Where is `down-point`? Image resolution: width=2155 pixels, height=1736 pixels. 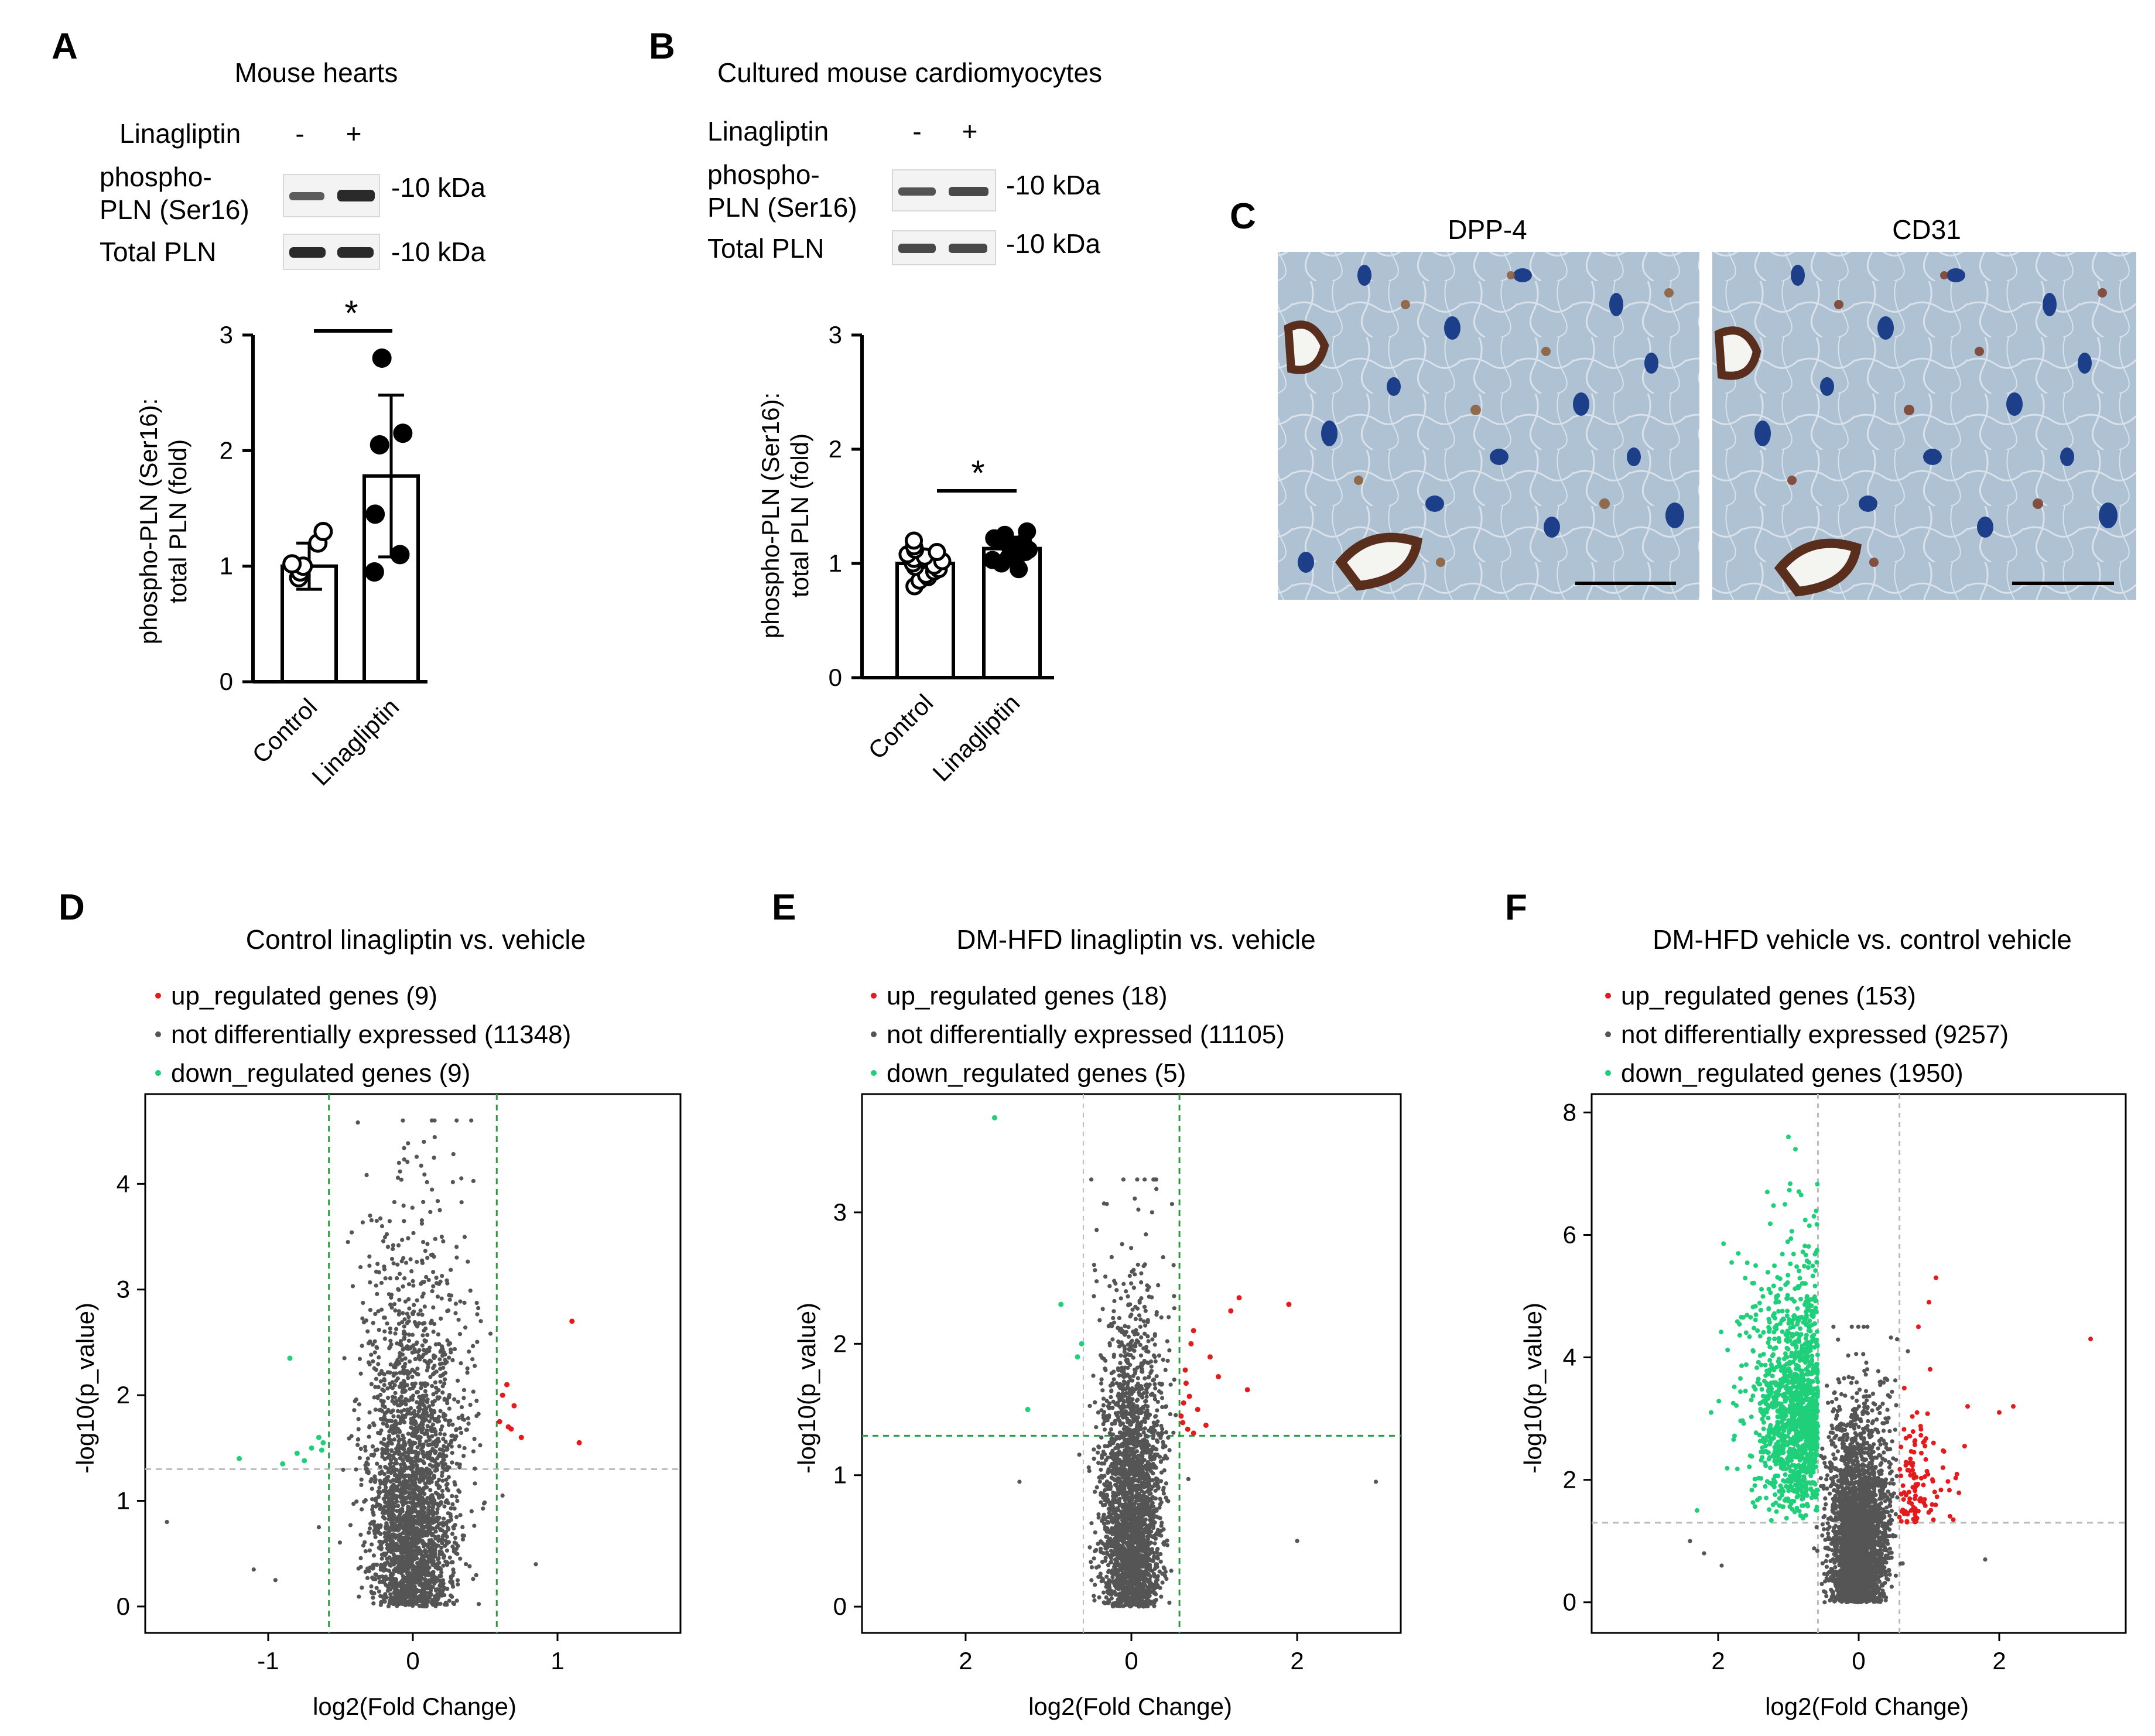 down-point is located at coordinates (323, 1442).